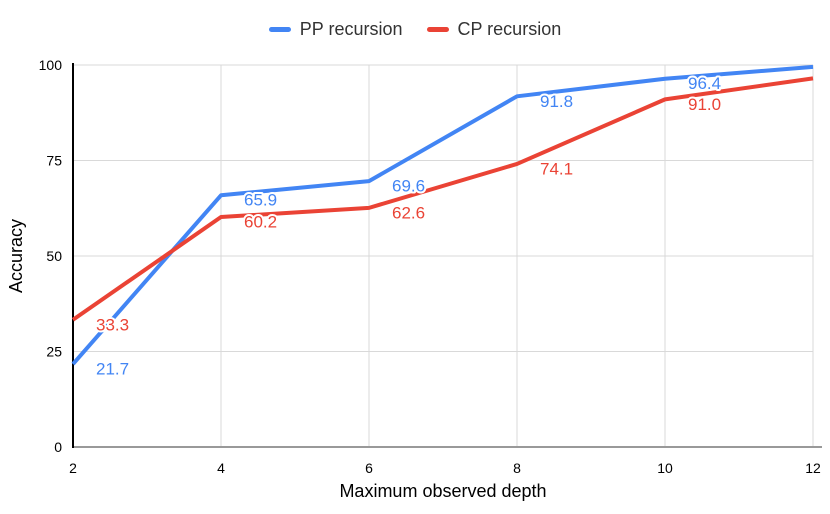  I want to click on point-label-cp-2: 33.3, so click(112, 324).